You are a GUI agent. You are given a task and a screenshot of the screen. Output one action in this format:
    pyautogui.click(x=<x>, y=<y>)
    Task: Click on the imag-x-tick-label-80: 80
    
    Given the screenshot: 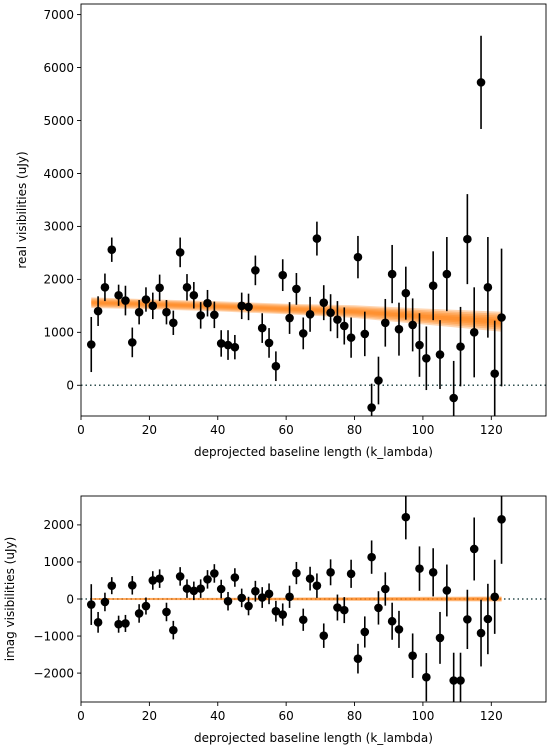 What is the action you would take?
    pyautogui.click(x=354, y=716)
    